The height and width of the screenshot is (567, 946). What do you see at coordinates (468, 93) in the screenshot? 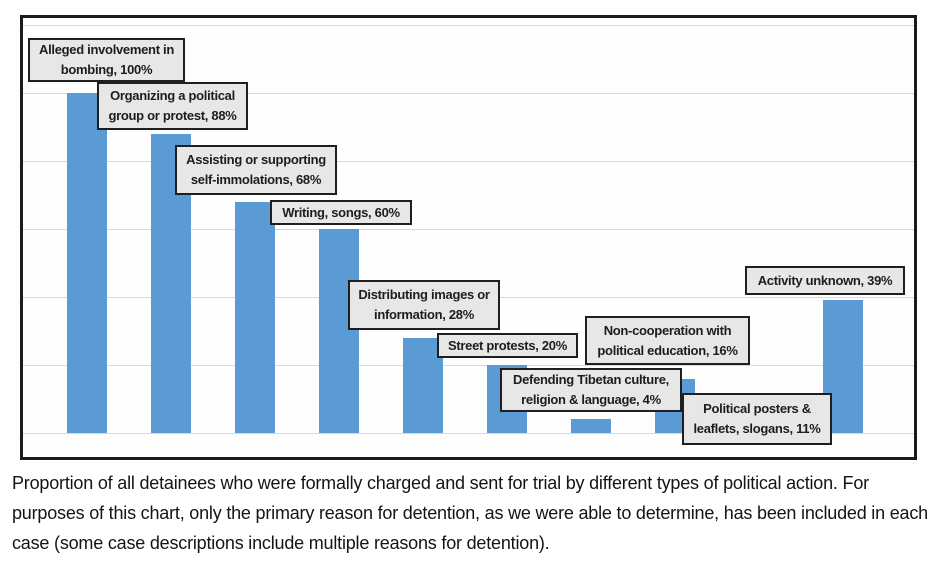
I see `gridline-100pct` at bounding box center [468, 93].